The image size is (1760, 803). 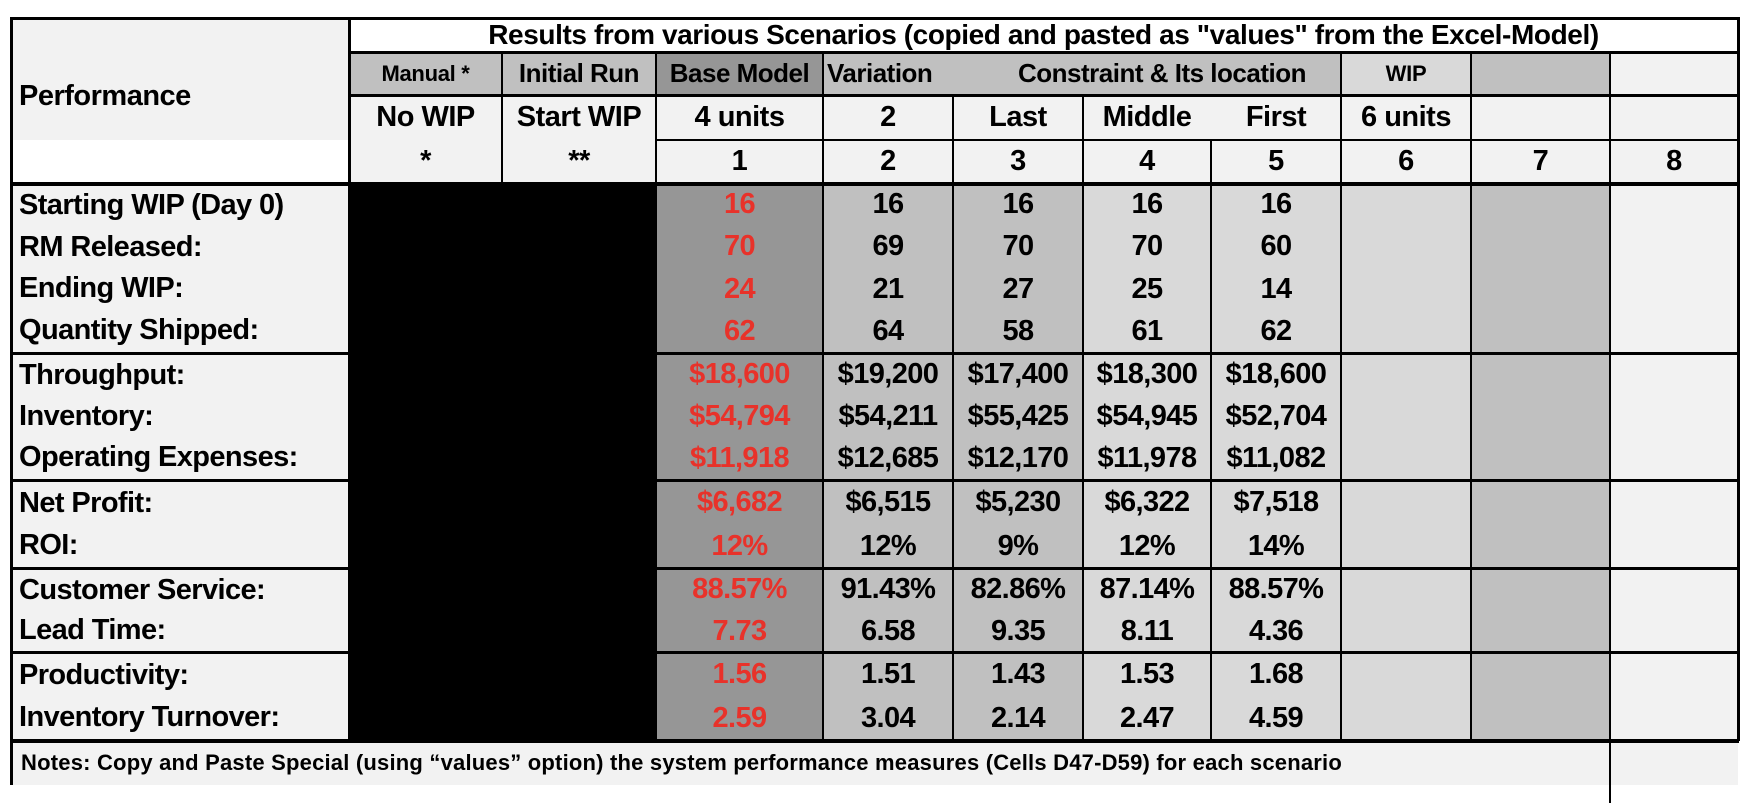 What do you see at coordinates (888, 717) in the screenshot?
I see `metric-value: 3.04` at bounding box center [888, 717].